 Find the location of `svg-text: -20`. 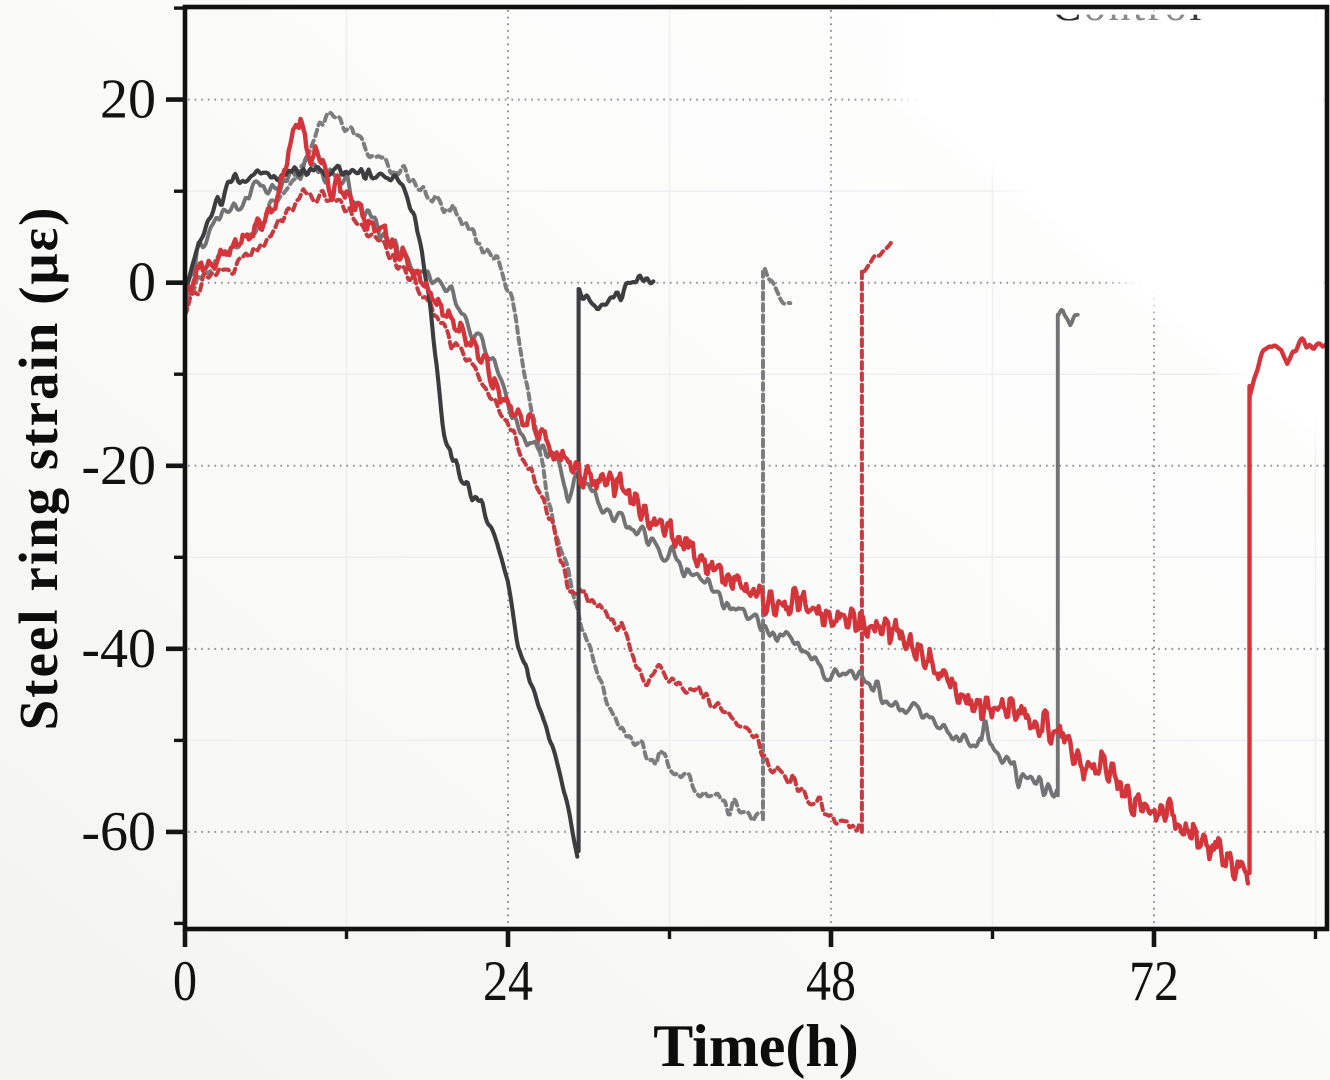

svg-text: -20 is located at coordinates (118, 466).